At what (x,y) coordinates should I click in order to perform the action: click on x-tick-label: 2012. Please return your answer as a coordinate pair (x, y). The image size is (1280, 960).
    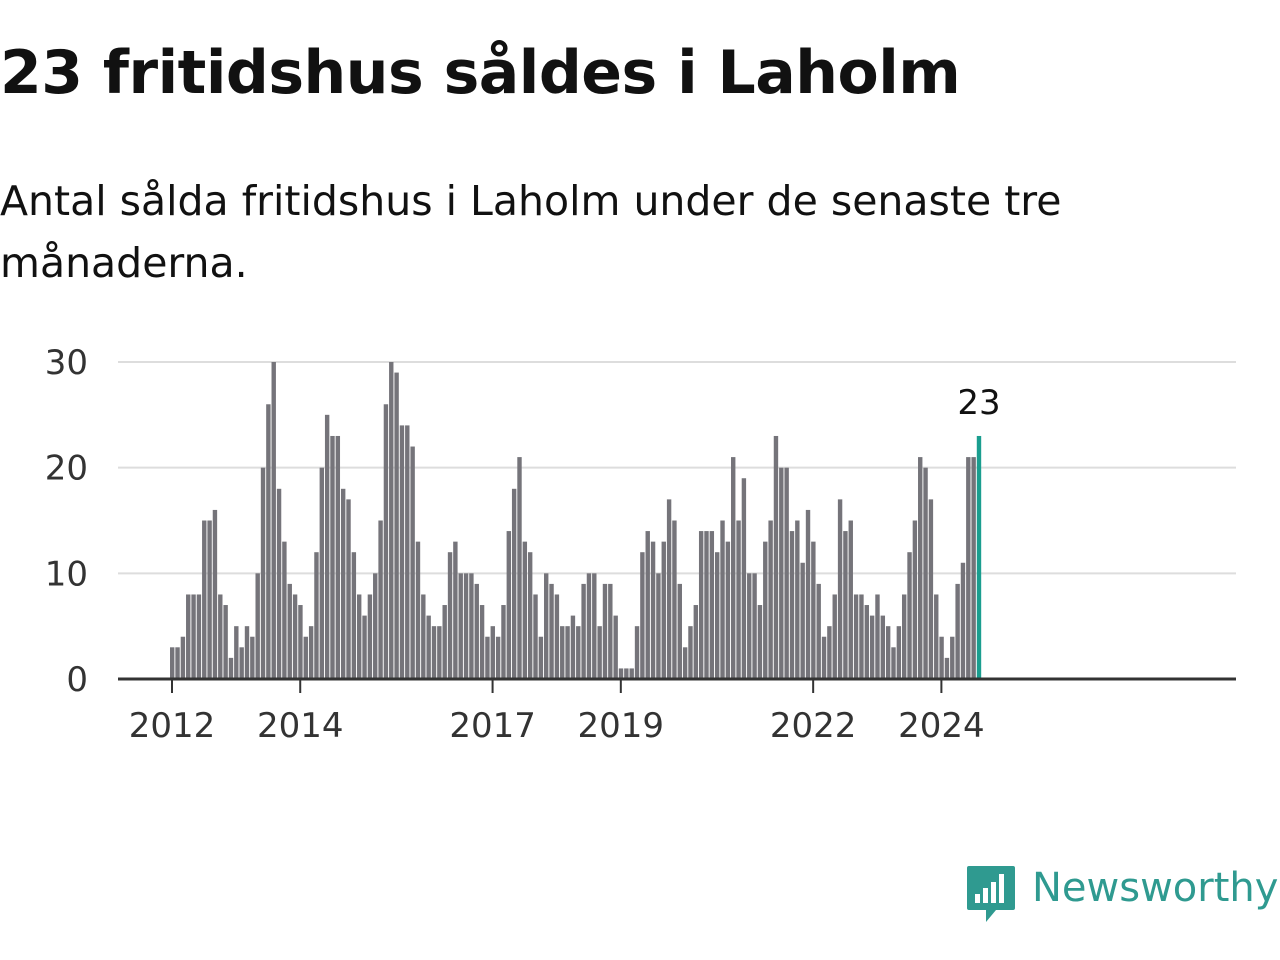
    Looking at the image, I should click on (172, 726).